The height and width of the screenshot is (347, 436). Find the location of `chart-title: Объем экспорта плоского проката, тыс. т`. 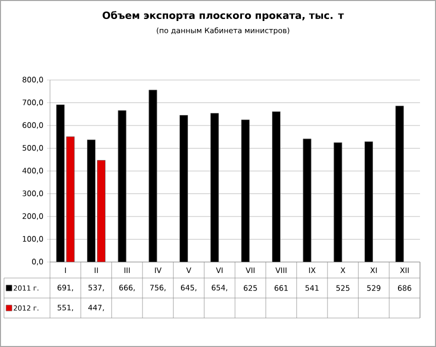

chart-title: Объем экспорта плоского проката, тыс. т is located at coordinates (223, 16).